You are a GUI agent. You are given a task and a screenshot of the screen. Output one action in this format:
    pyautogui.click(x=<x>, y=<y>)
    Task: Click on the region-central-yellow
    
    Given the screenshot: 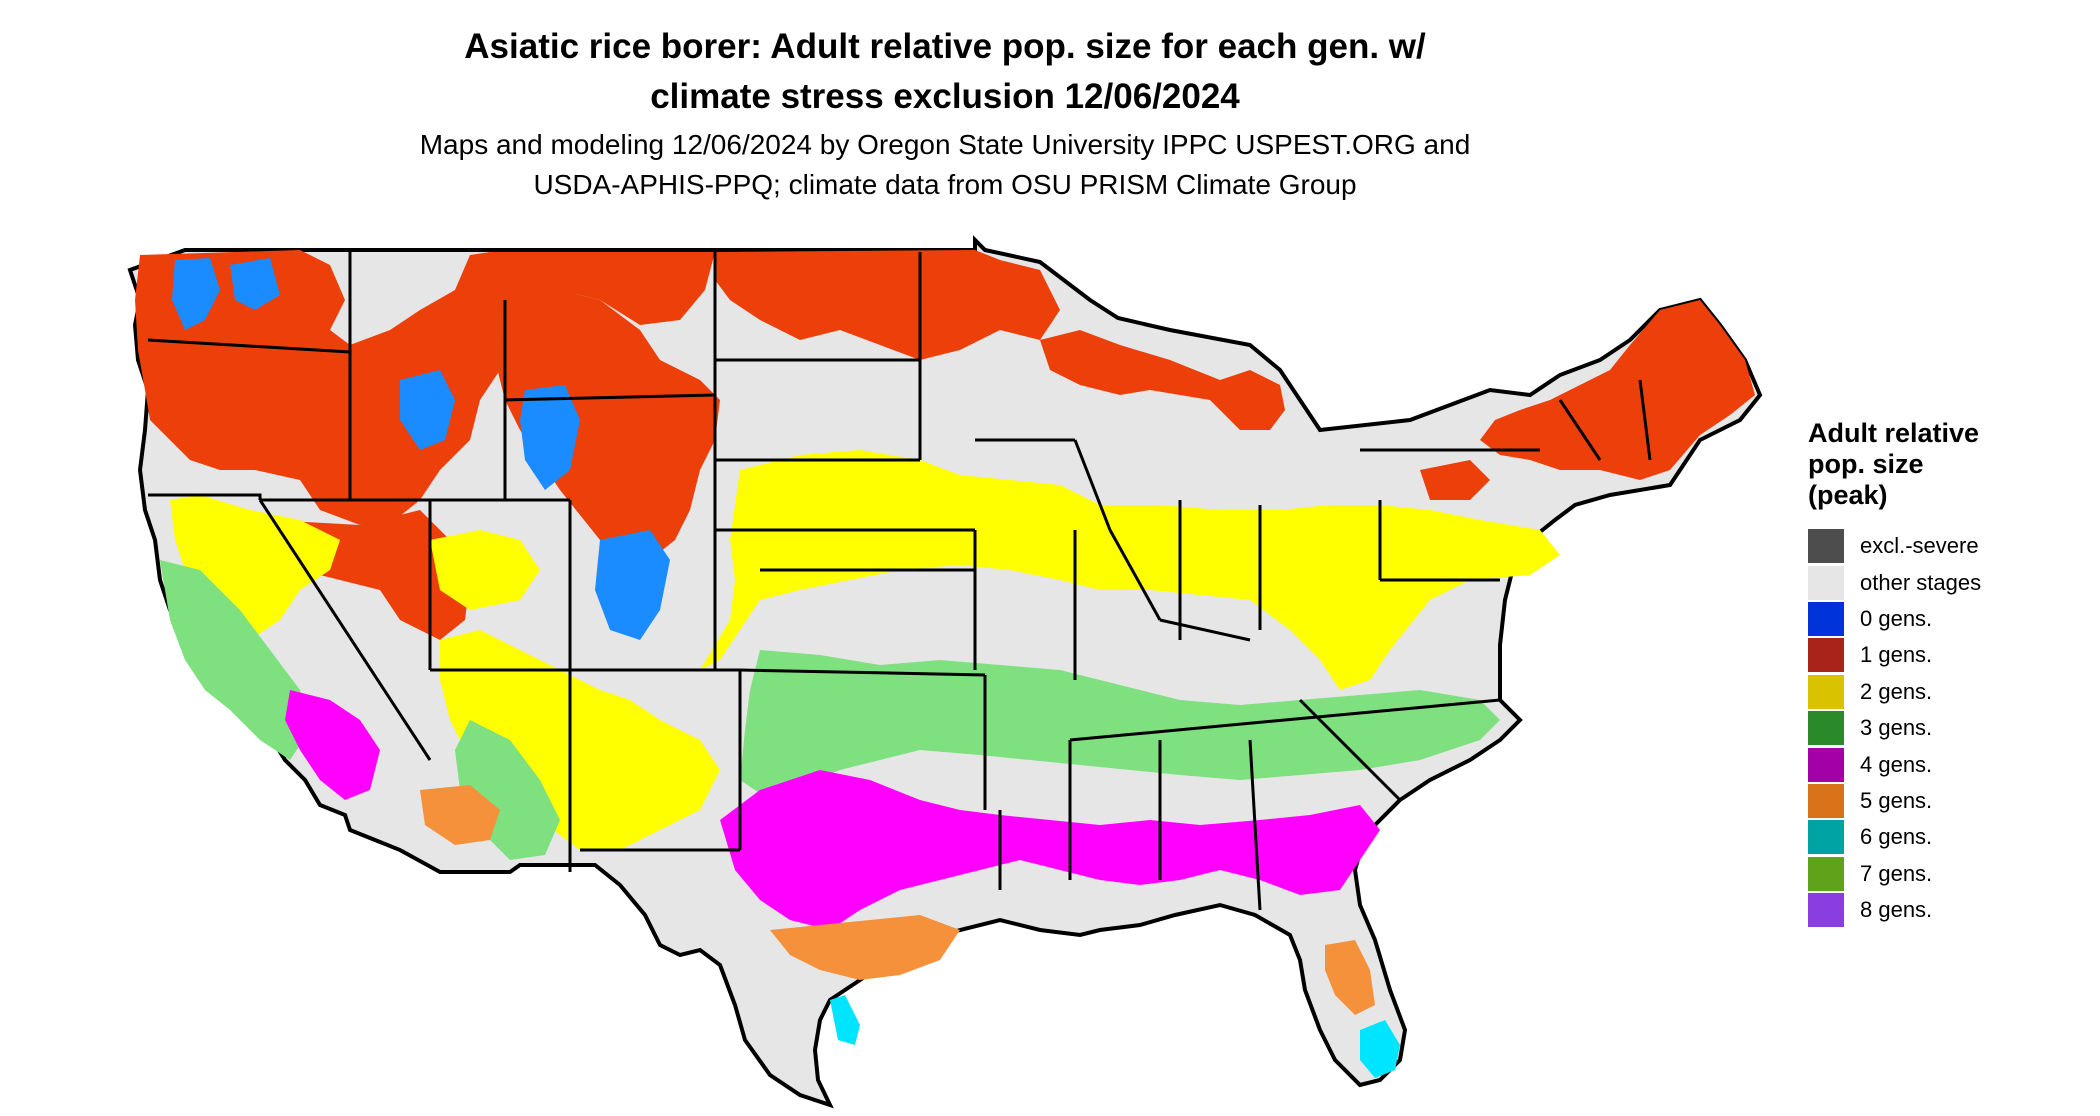 What is the action you would take?
    pyautogui.click(x=1130, y=570)
    